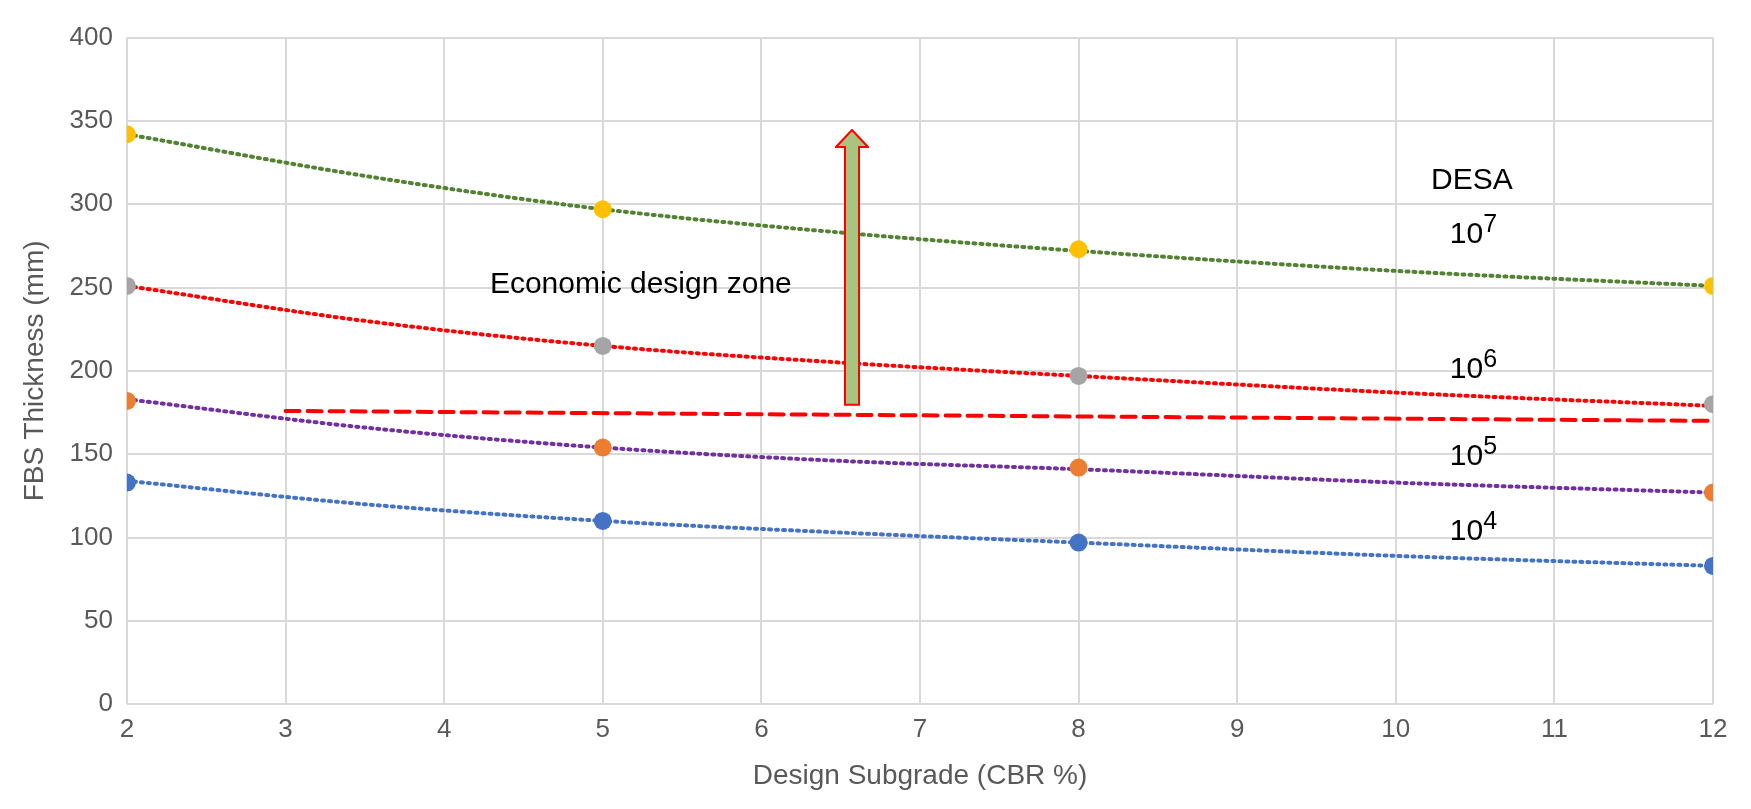 Image resolution: width=1751 pixels, height=809 pixels. Describe the element at coordinates (91, 285) in the screenshot. I see `y-tick-label: 250` at that location.